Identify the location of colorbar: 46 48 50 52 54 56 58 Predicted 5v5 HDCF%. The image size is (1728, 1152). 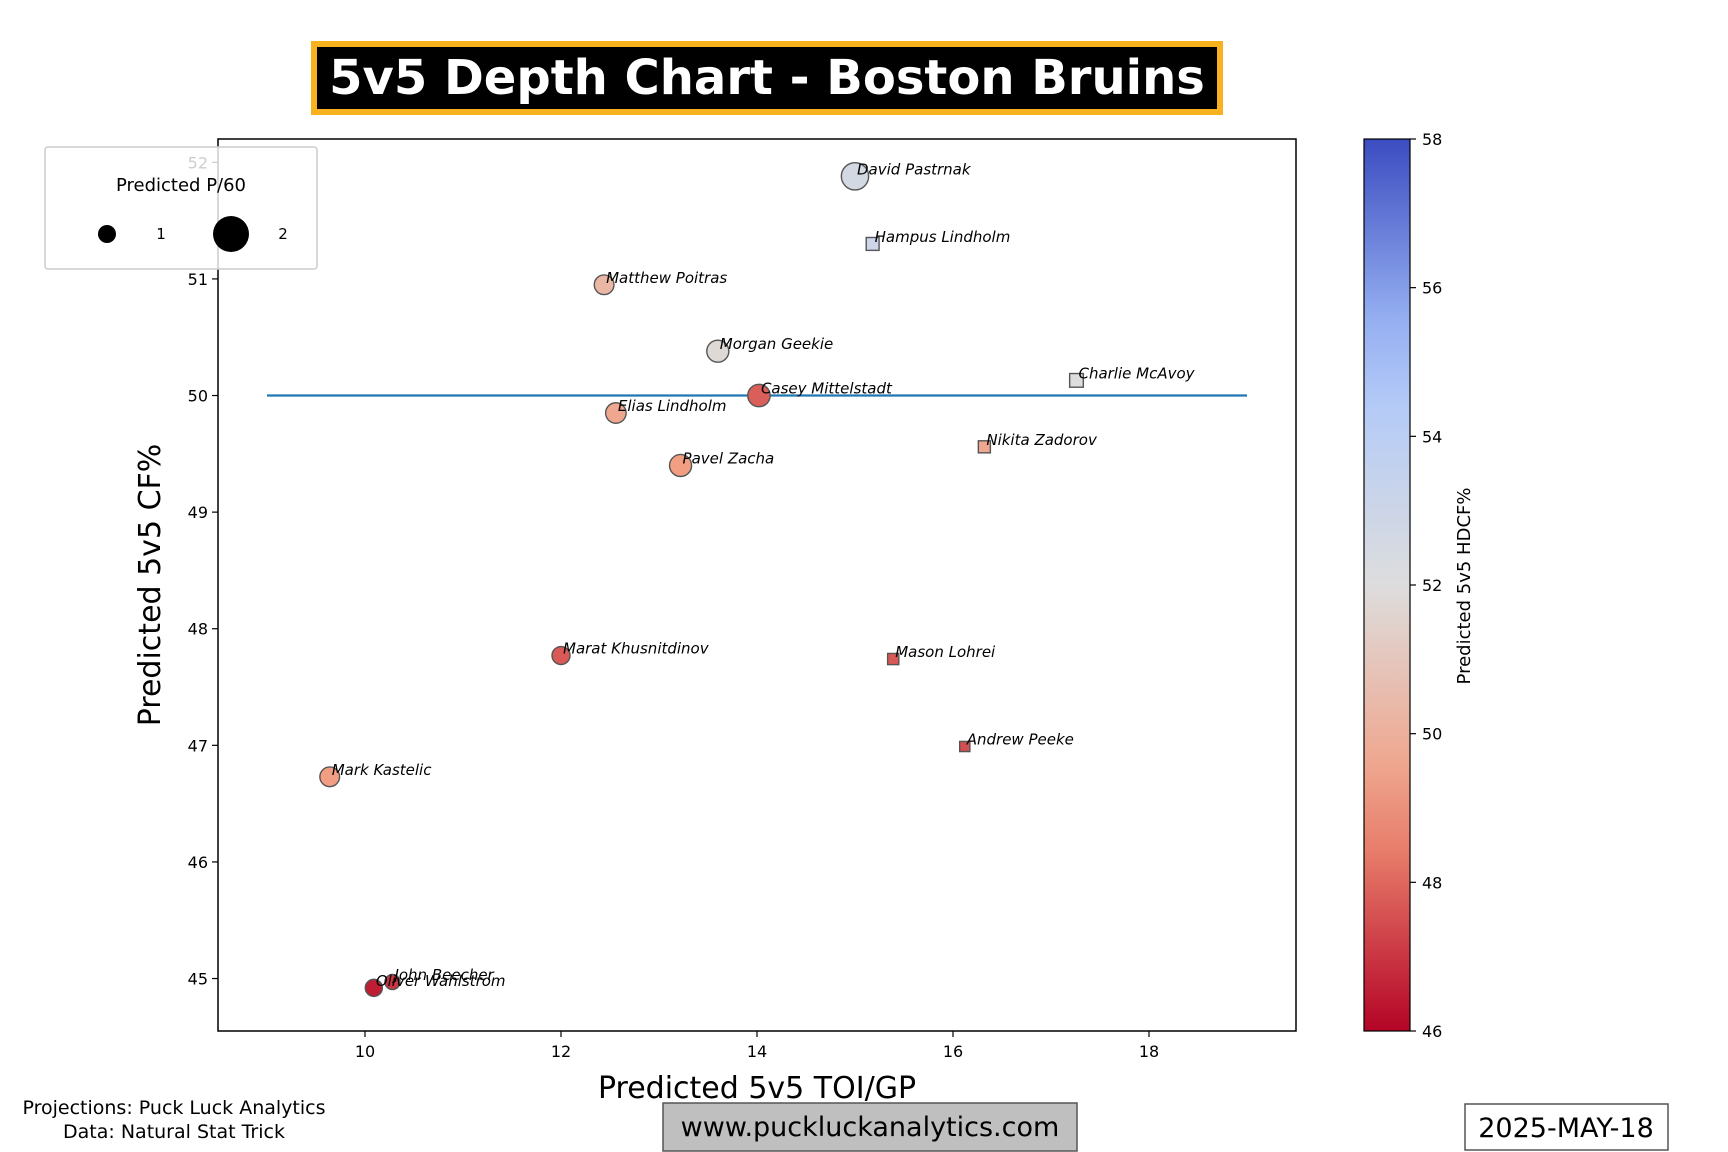
(1419, 585).